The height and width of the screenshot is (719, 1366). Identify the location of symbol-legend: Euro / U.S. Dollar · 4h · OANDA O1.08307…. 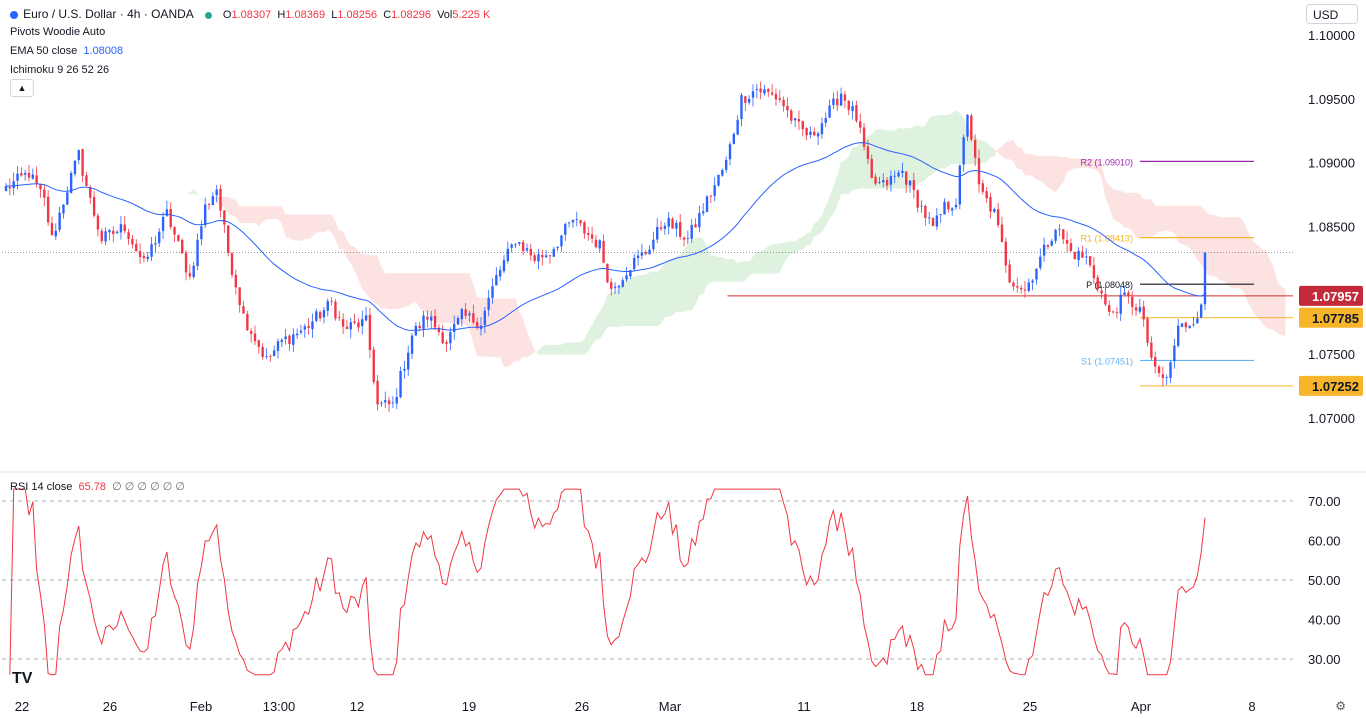
(250, 14).